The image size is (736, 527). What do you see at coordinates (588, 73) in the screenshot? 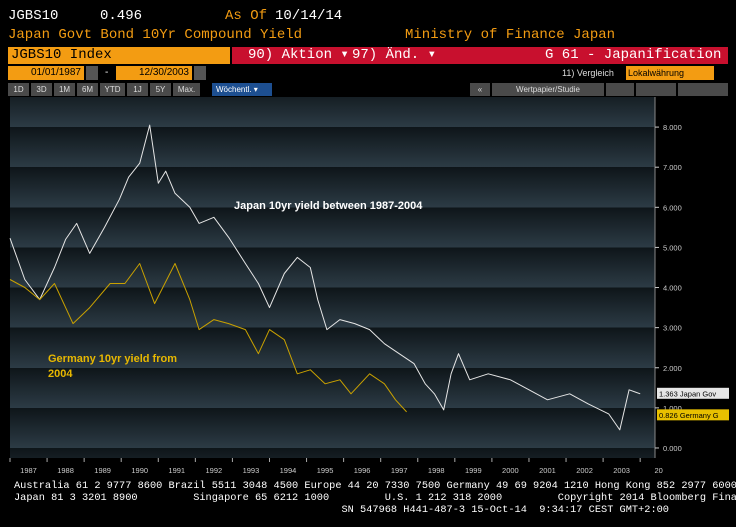
I see `compare-button: 11) Vergleich` at bounding box center [588, 73].